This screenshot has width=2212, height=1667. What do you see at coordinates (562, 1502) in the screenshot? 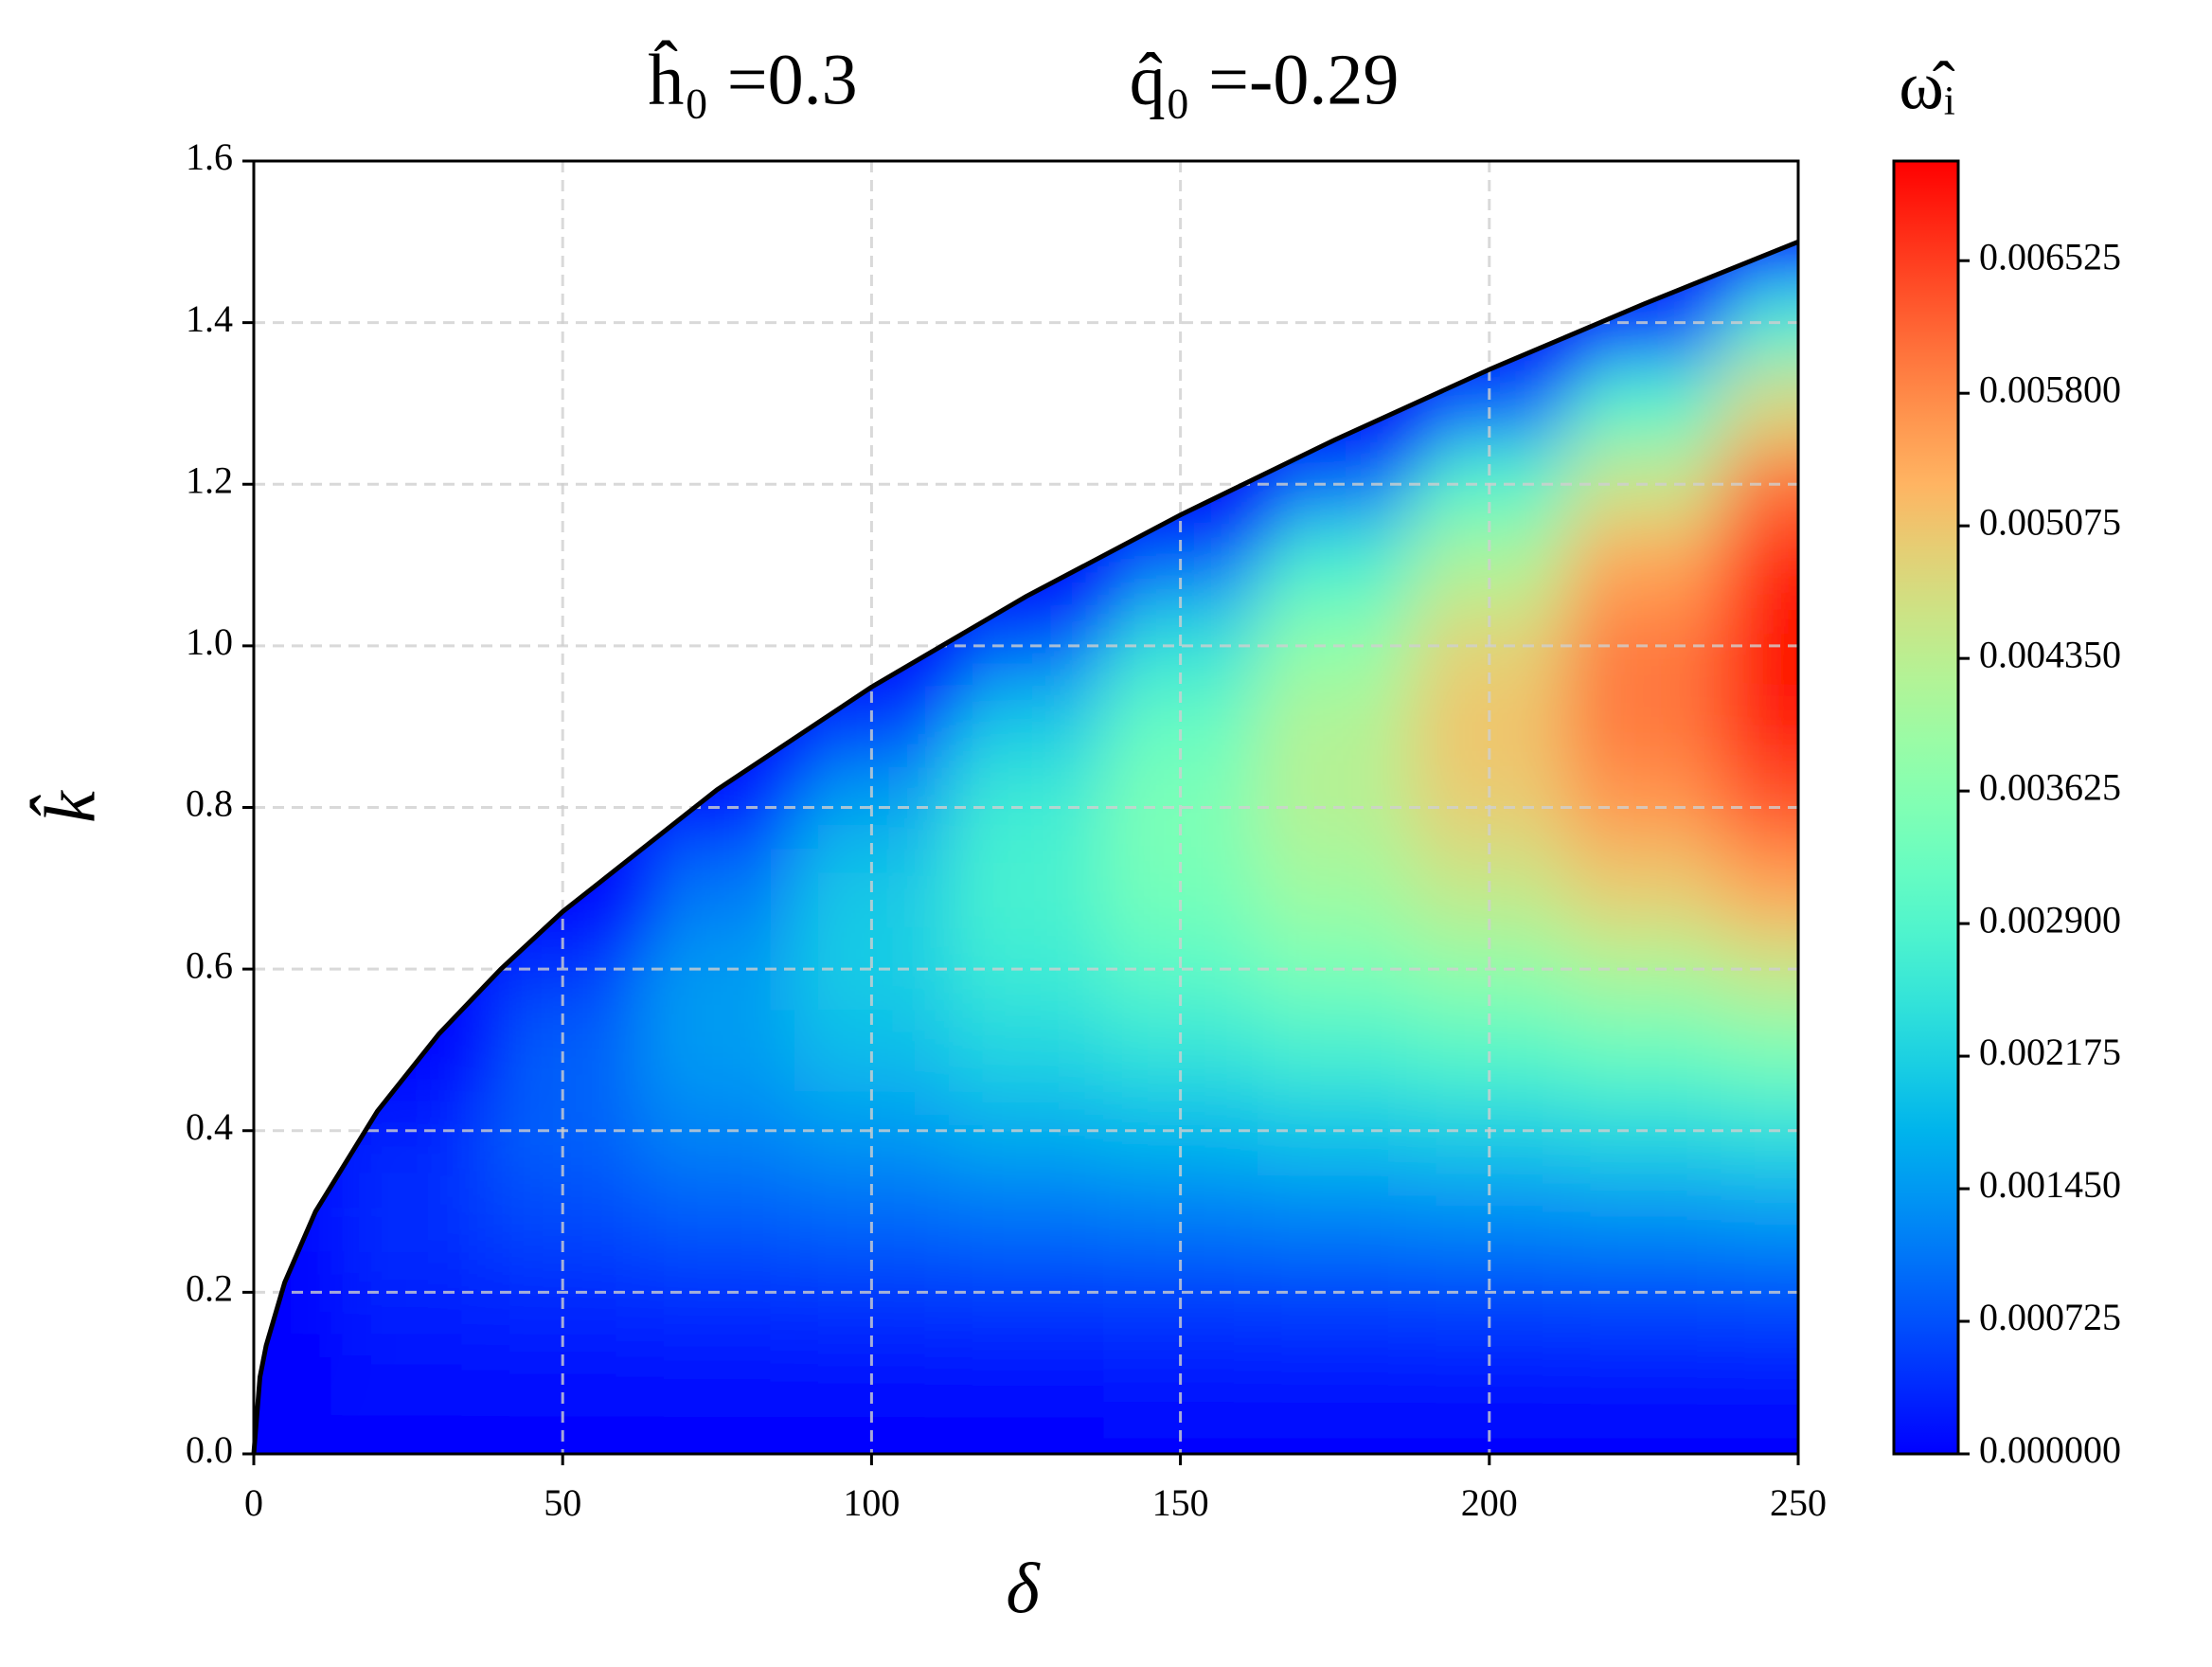
I see `x-tick-label: 50` at bounding box center [562, 1502].